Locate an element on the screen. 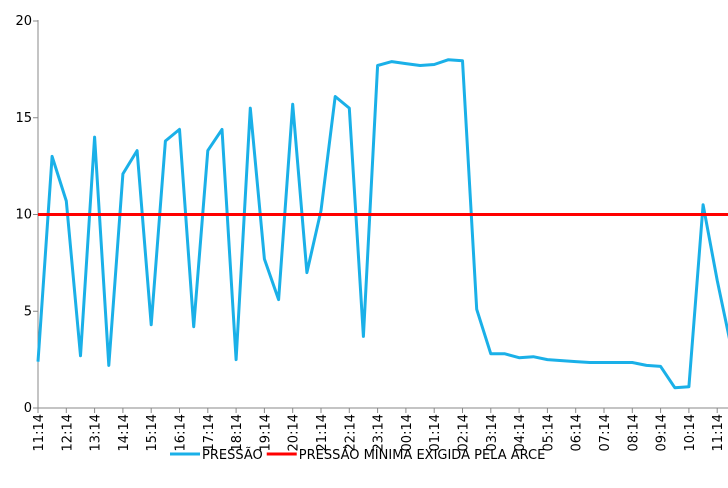 The image size is (728, 488). x-tick-label: 20:14 is located at coordinates (294, 432).